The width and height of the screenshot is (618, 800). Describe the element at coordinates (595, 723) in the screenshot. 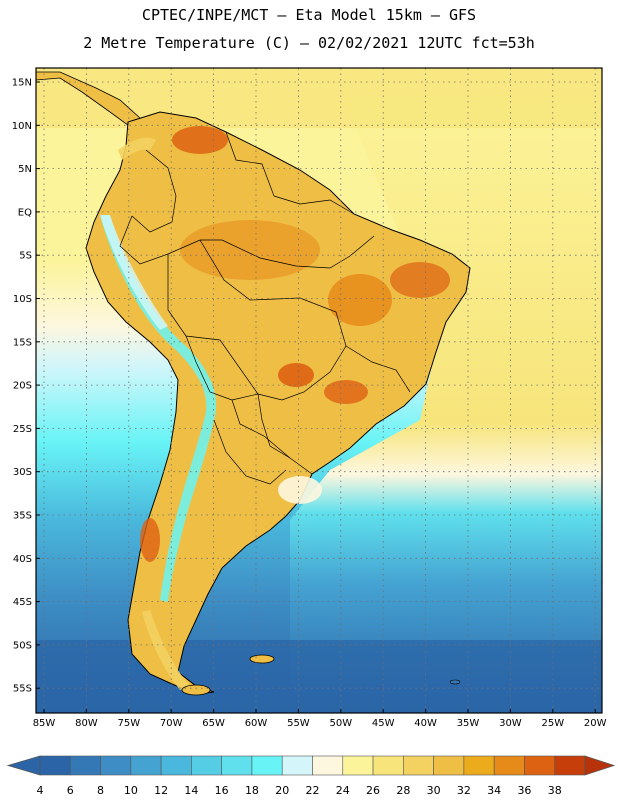

I see `lon-label: 20W` at that location.